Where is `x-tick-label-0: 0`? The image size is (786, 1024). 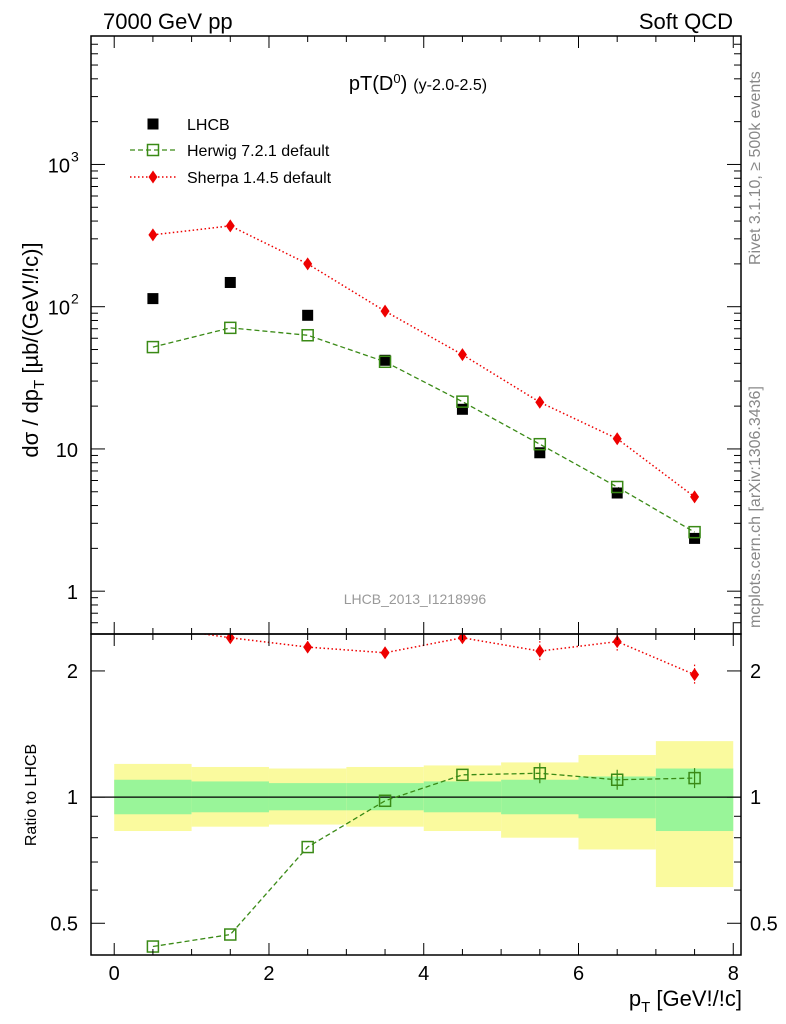
x-tick-label-0: 0 is located at coordinates (114, 974).